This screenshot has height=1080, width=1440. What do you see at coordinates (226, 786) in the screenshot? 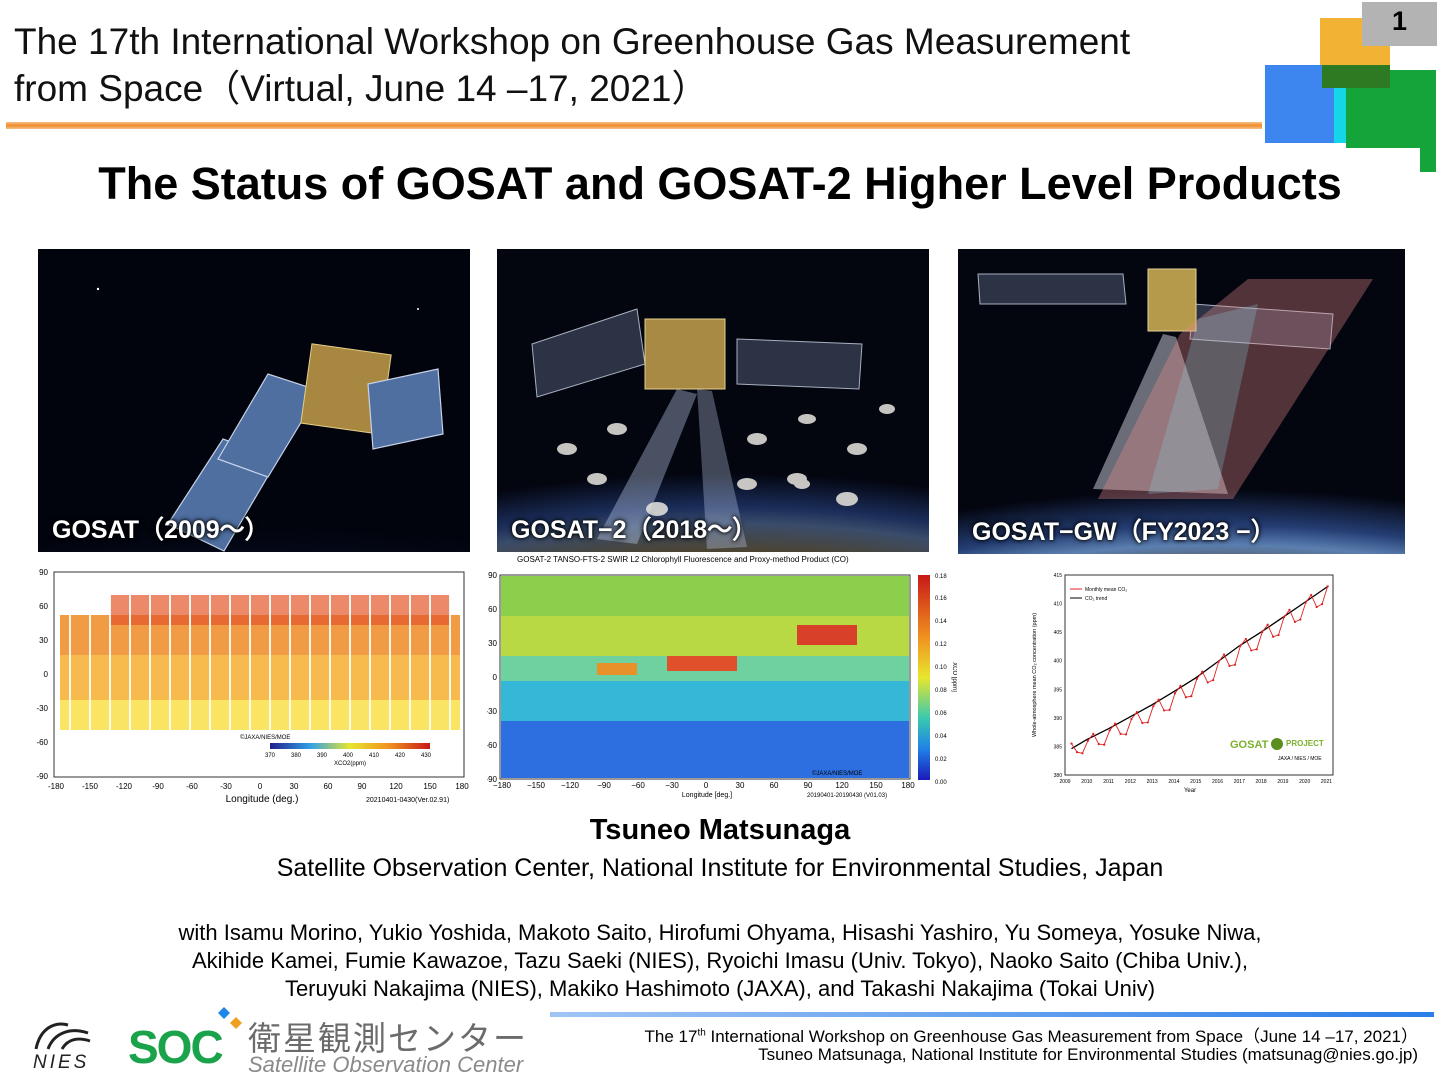
I see `x-tick: -30` at bounding box center [226, 786].